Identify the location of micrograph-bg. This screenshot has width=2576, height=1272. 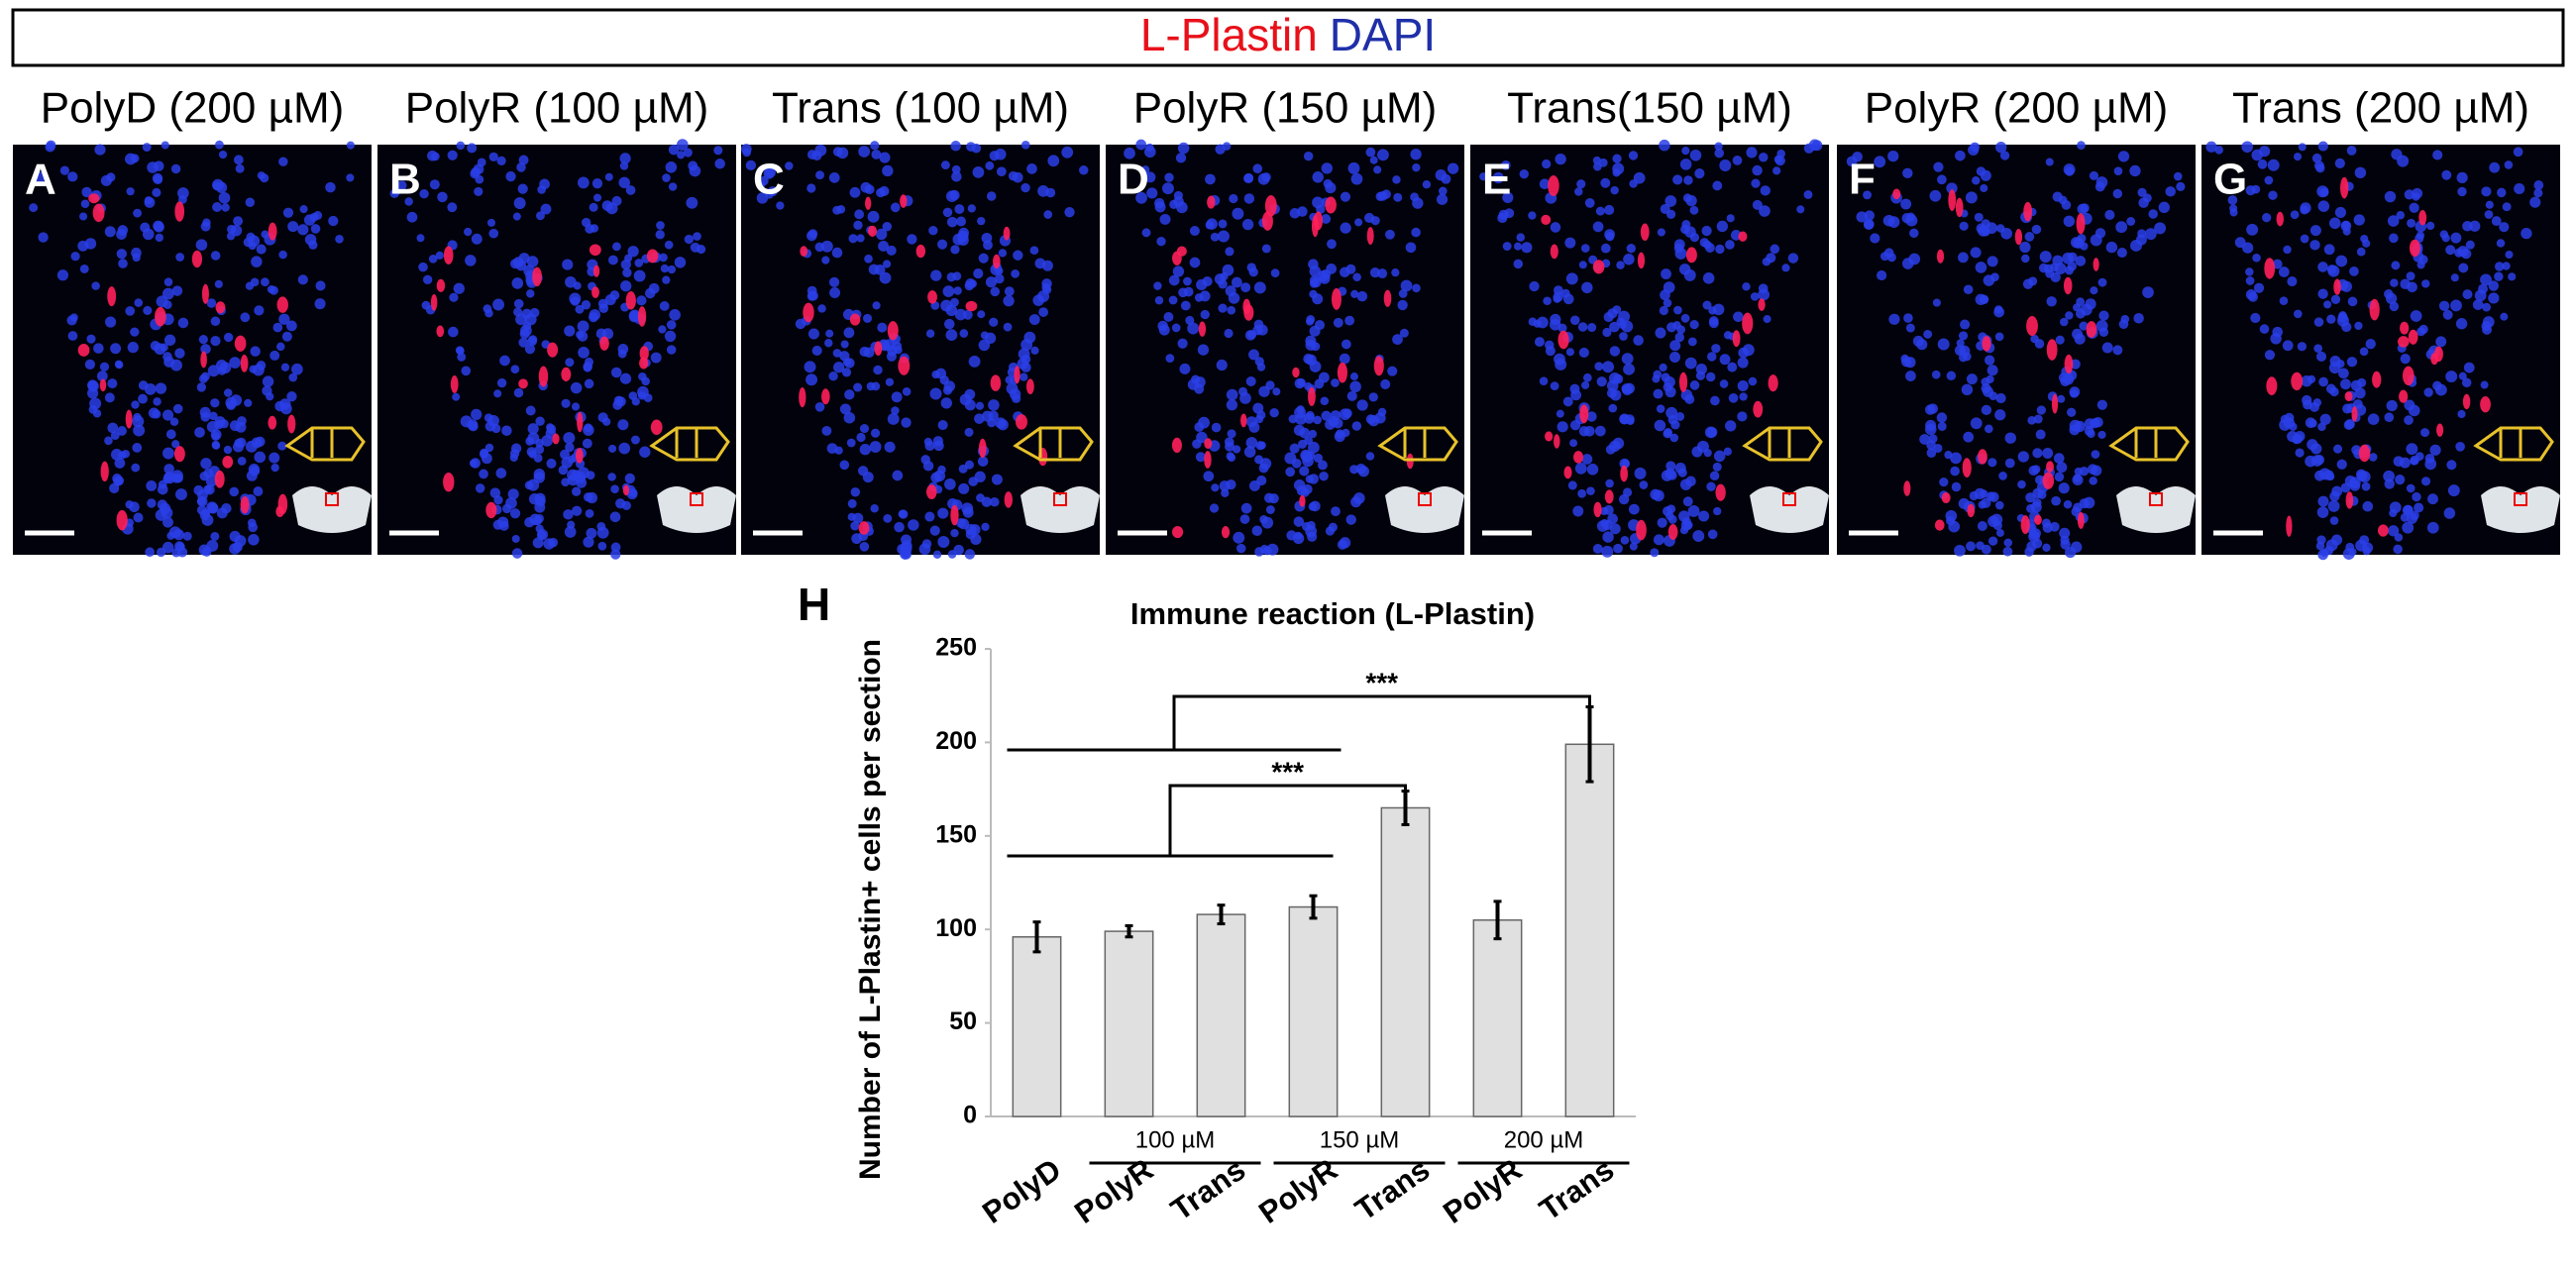
(193, 350).